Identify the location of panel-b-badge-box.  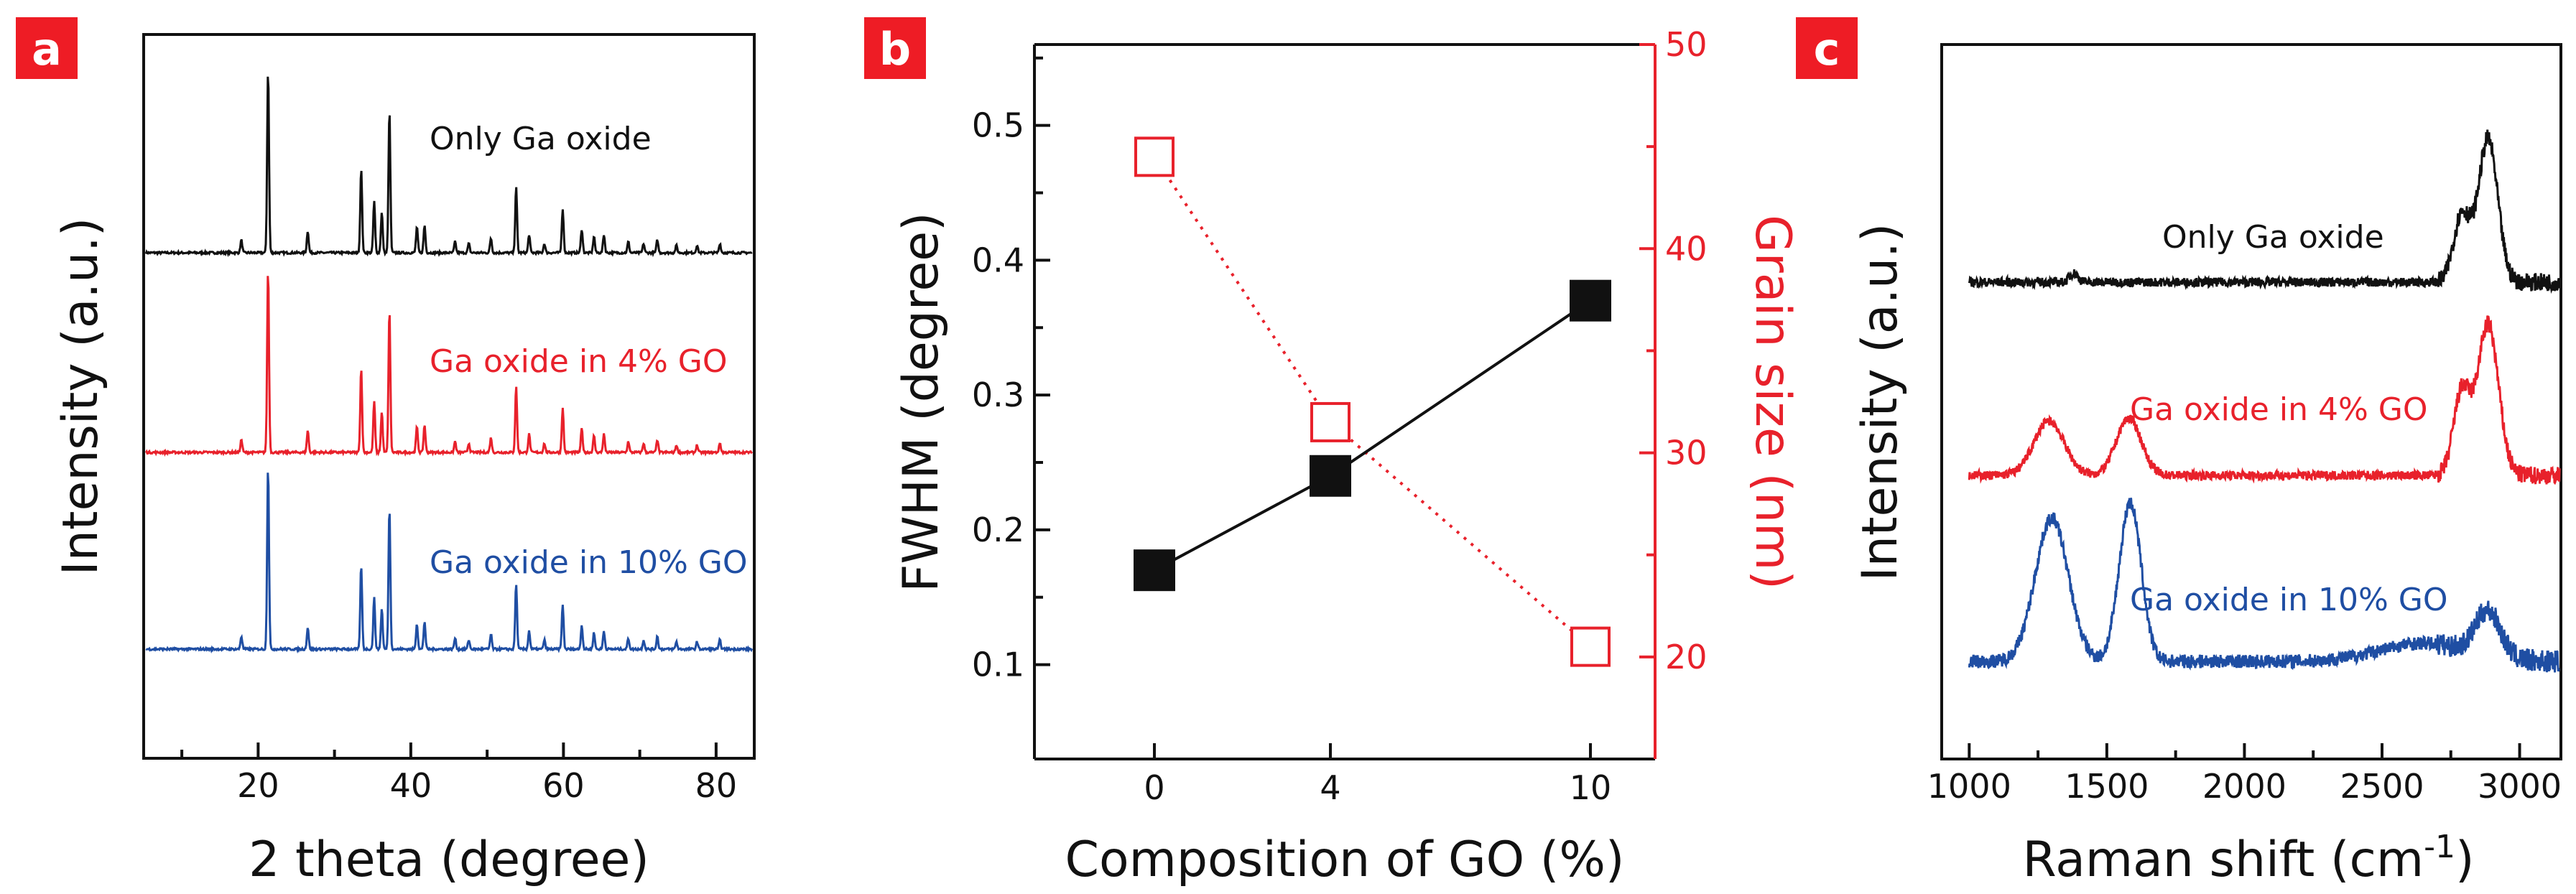
(895, 48).